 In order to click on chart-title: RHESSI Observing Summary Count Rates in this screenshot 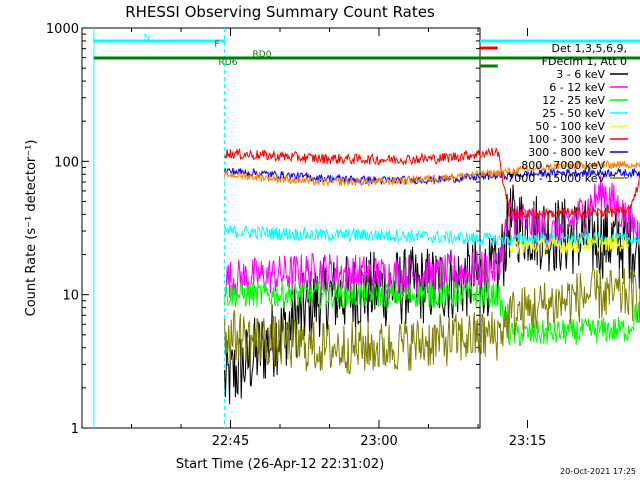, I will do `click(280, 12)`.